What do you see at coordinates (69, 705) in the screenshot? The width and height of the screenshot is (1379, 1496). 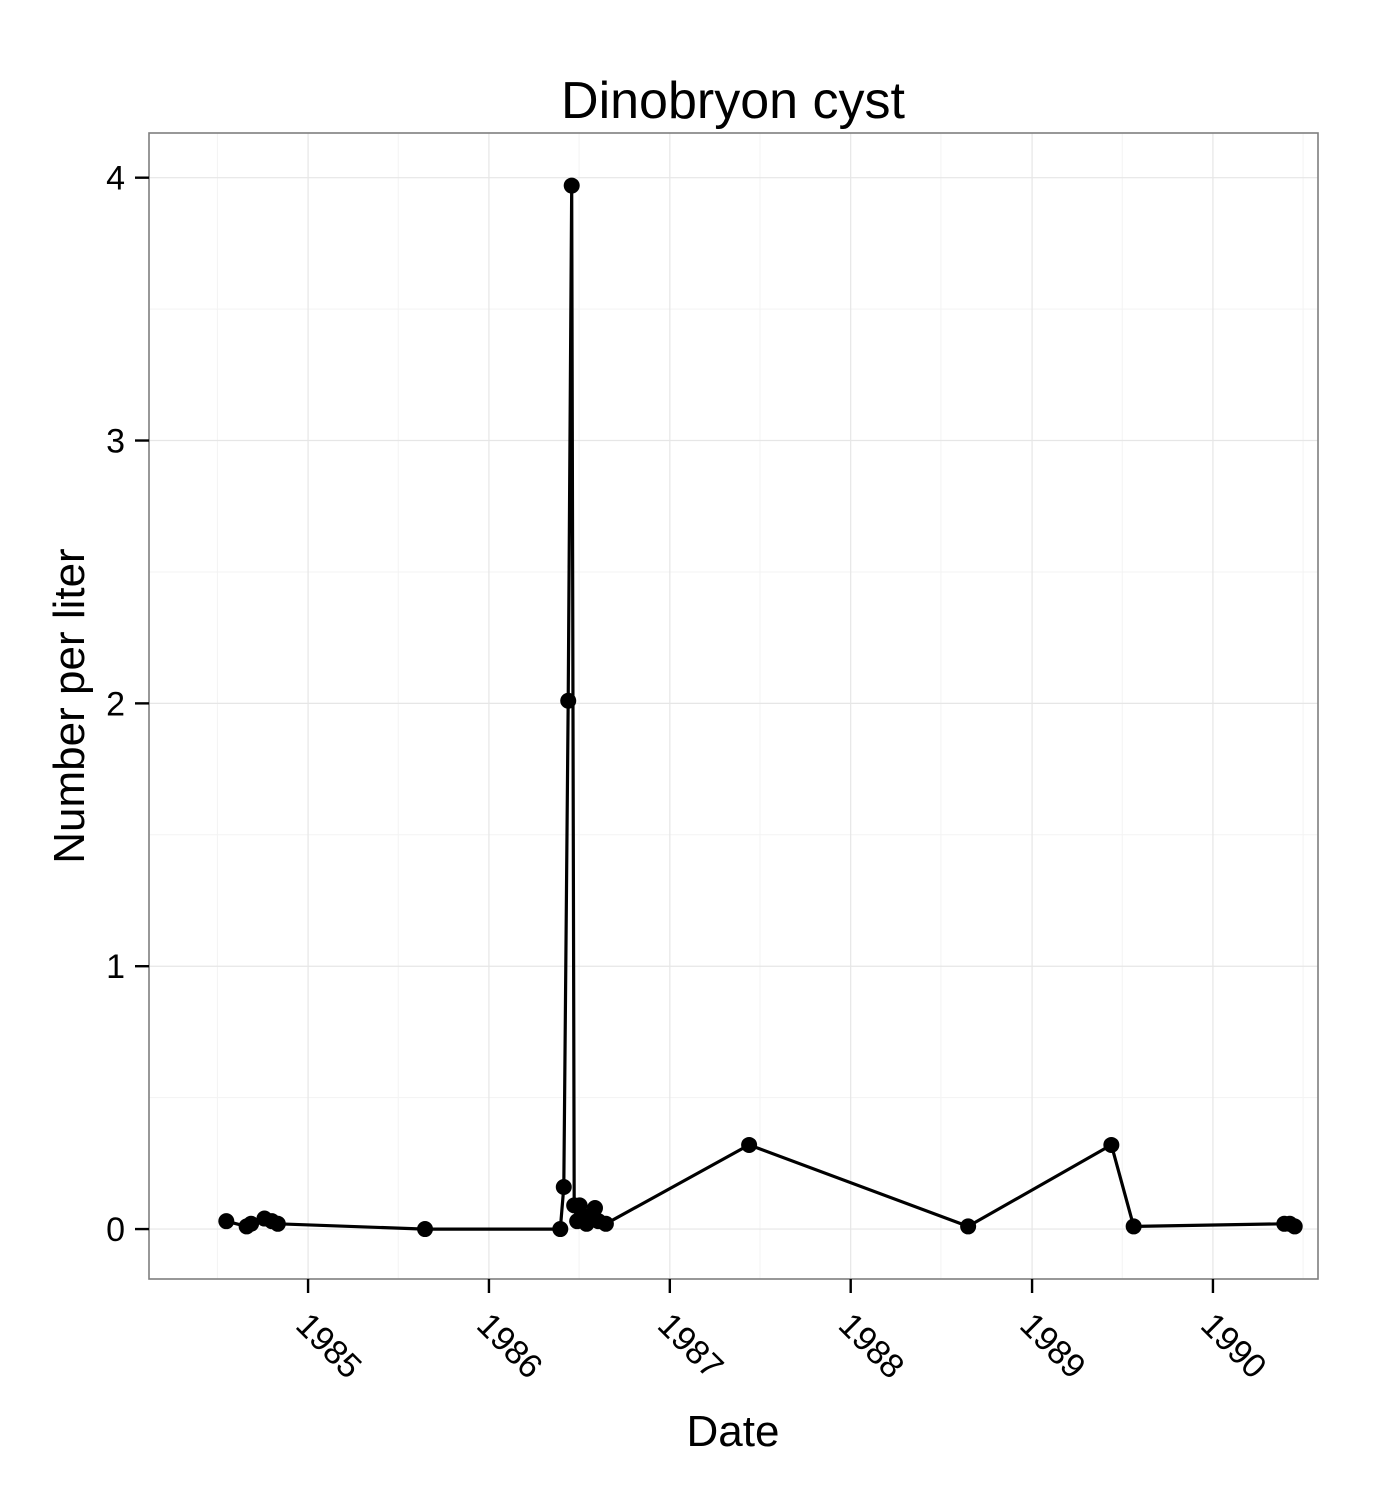 I see `y-axis-title: Number per liter` at bounding box center [69, 705].